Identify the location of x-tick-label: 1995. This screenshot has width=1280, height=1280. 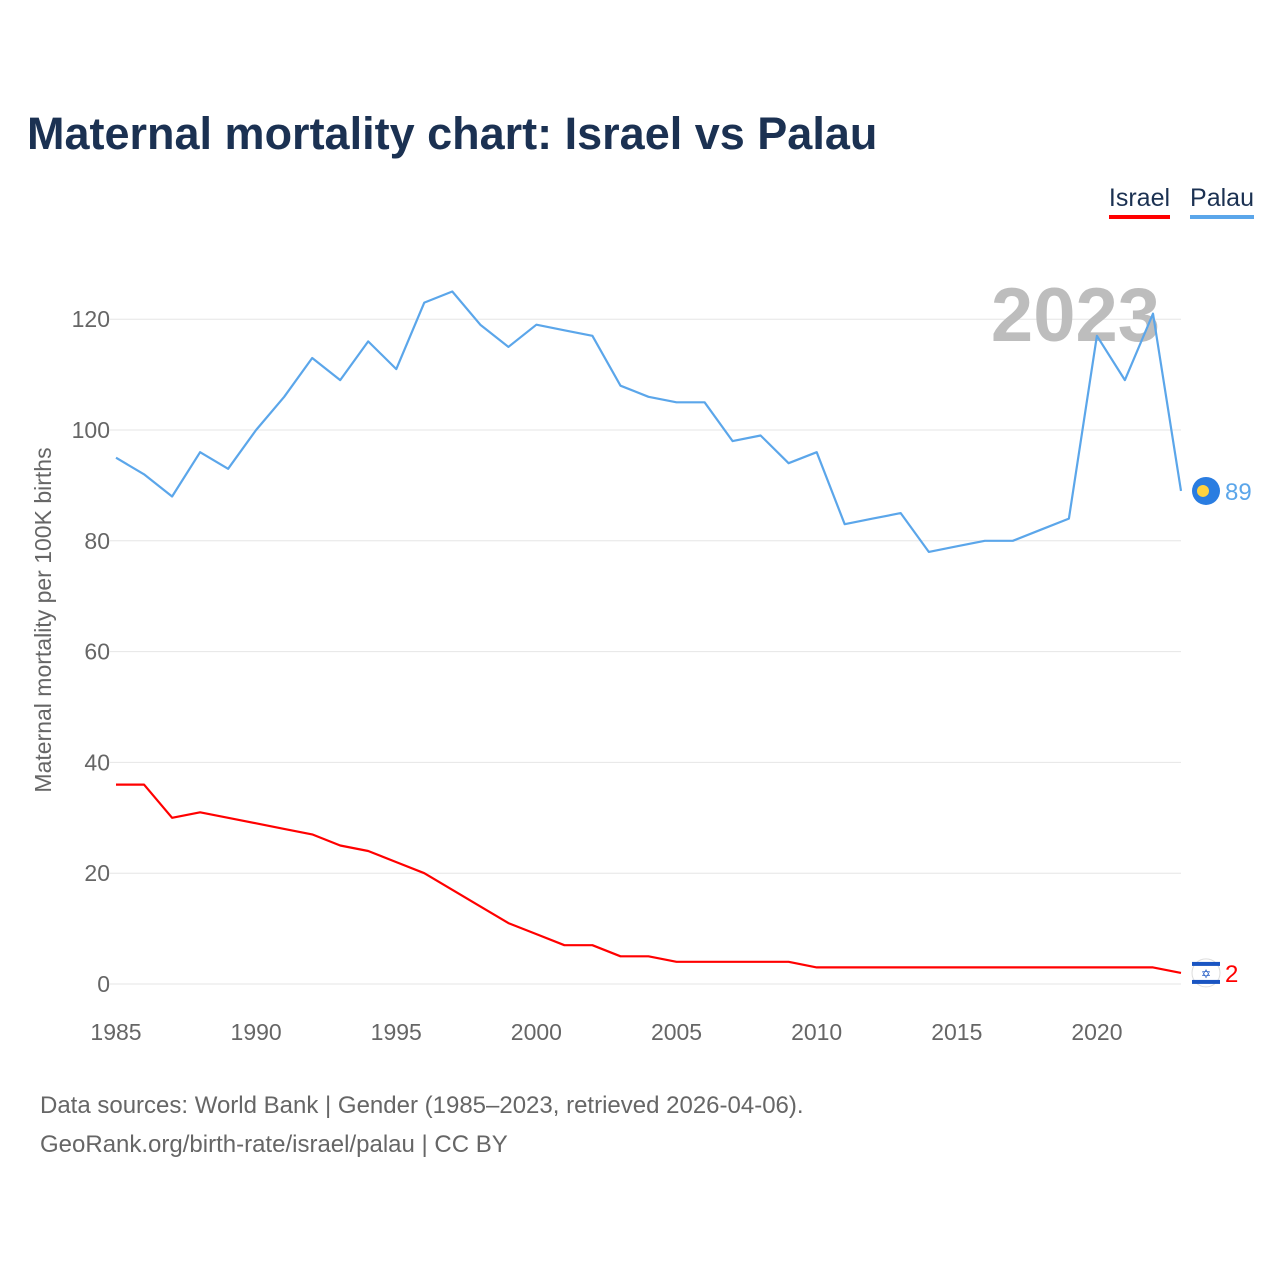
(396, 1032).